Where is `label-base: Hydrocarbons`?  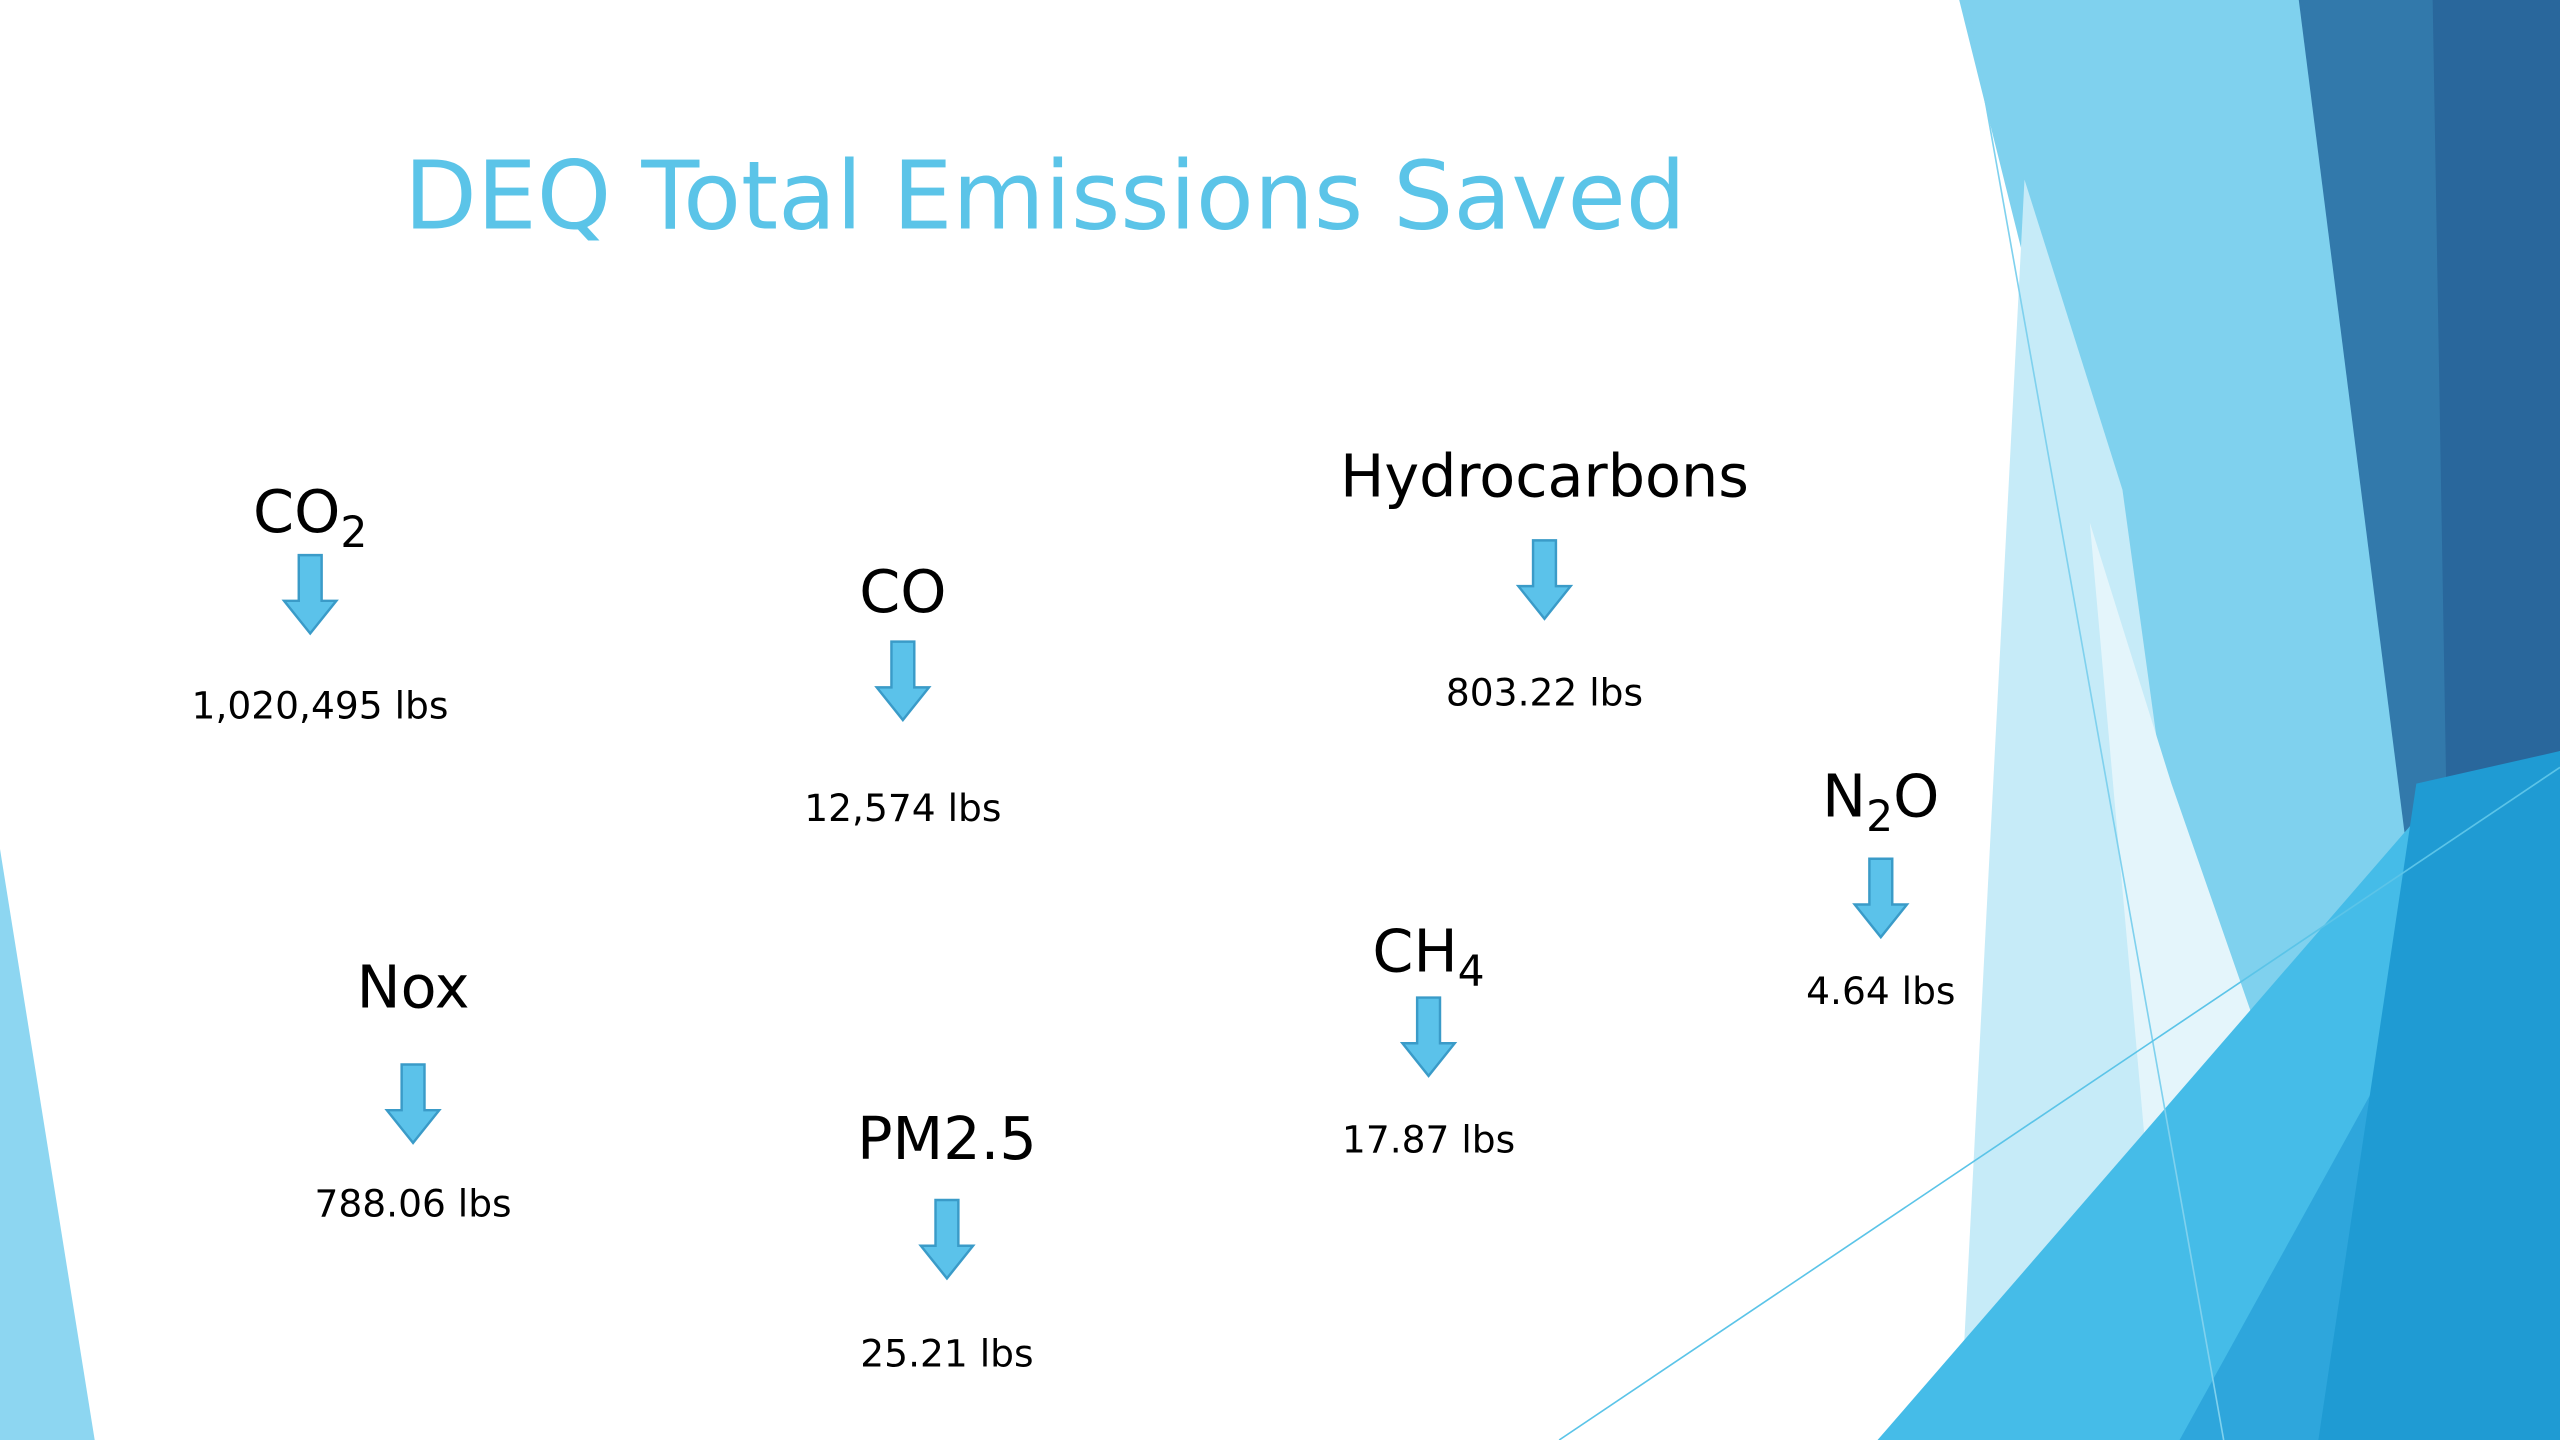 label-base: Hydrocarbons is located at coordinates (1544, 475).